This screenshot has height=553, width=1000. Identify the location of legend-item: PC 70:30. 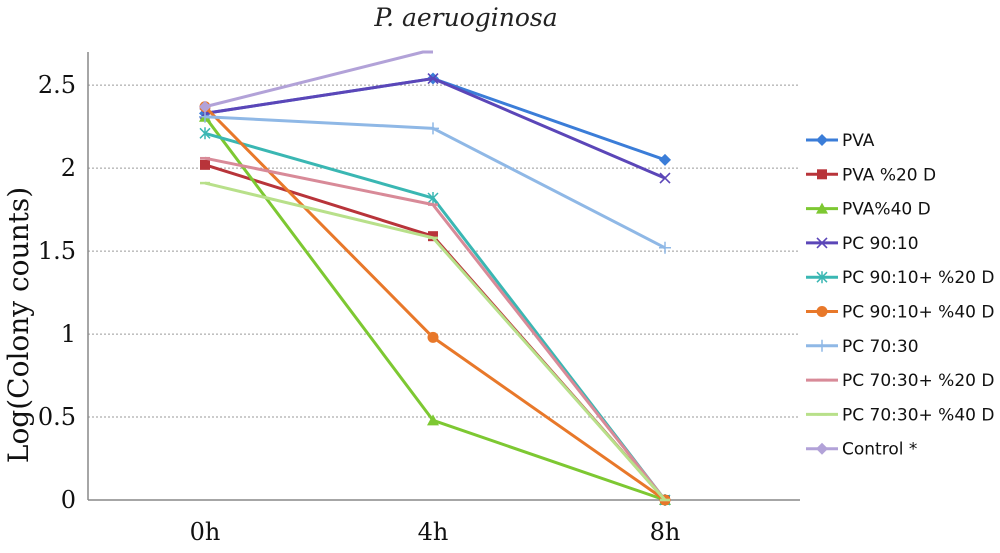
(862, 347).